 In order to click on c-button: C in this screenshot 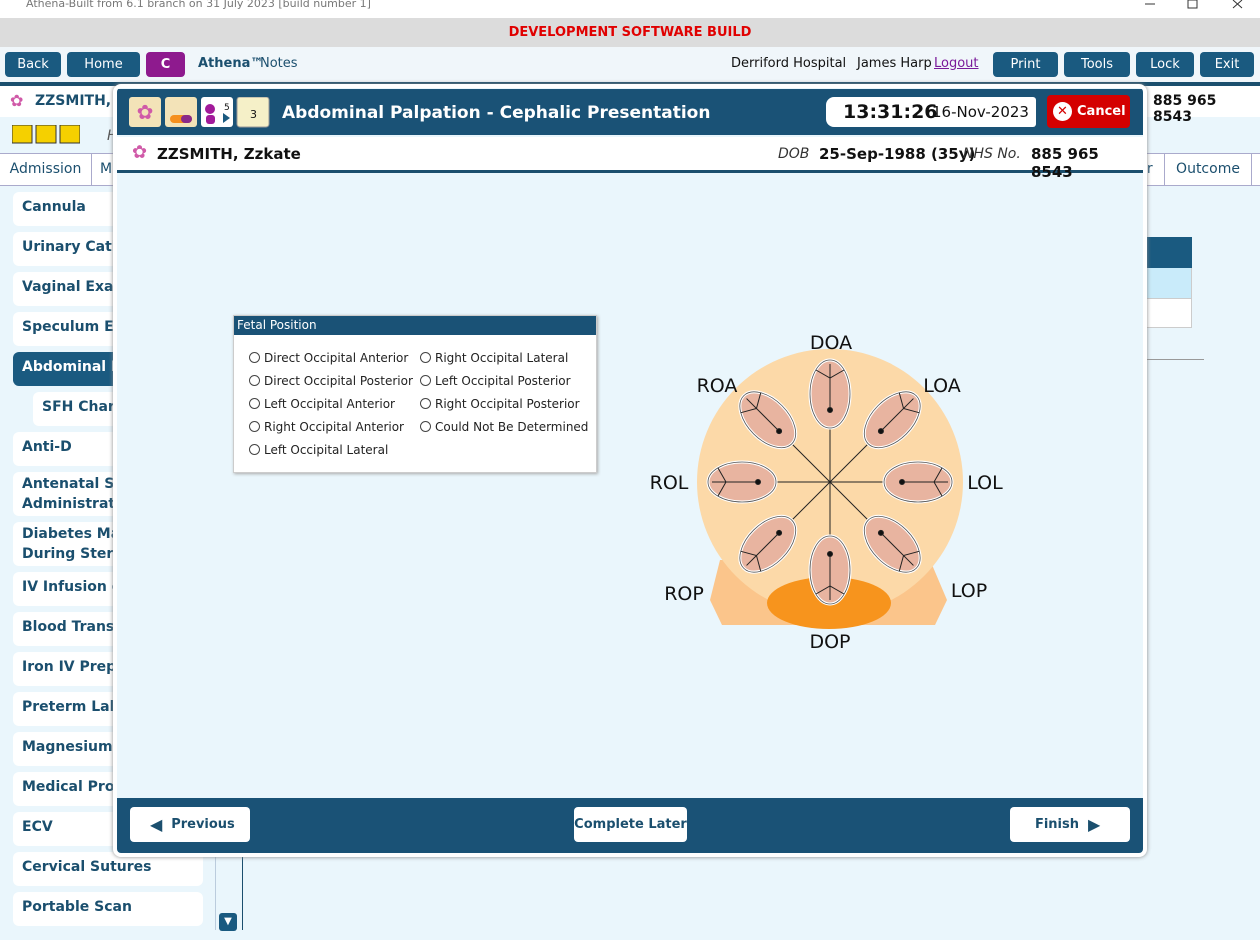, I will do `click(165, 64)`.